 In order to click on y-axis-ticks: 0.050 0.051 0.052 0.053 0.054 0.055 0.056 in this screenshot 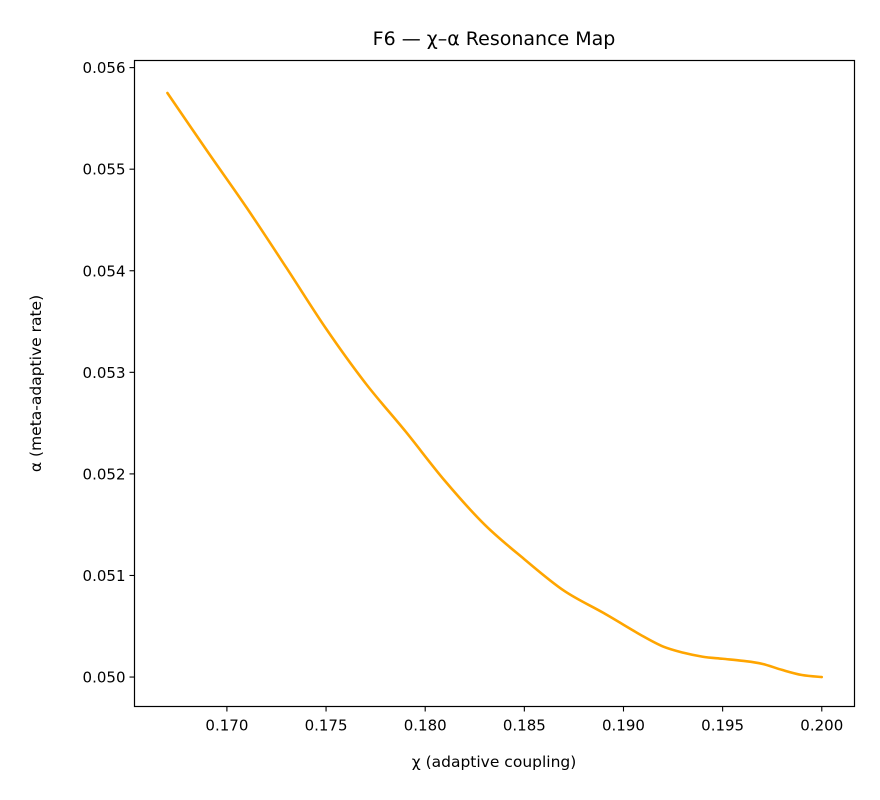, I will do `click(109, 373)`.